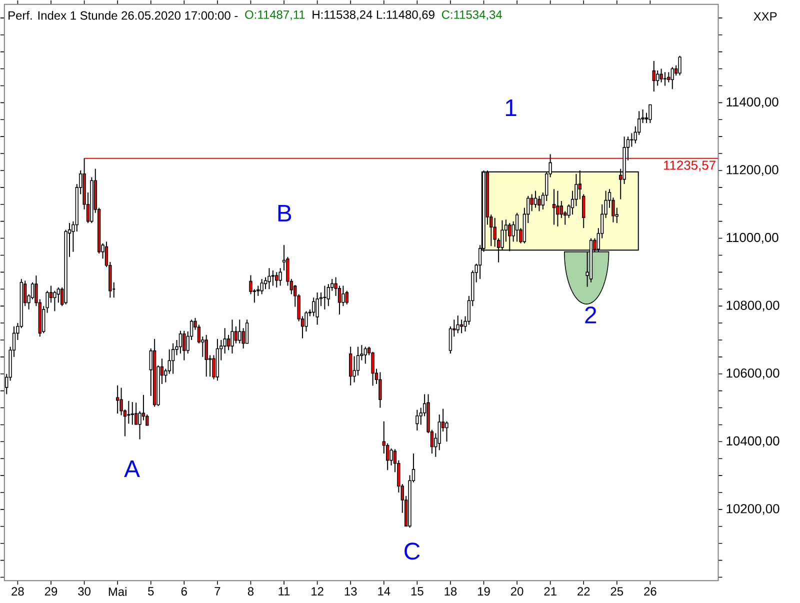 The width and height of the screenshot is (800, 603). Describe the element at coordinates (350, 591) in the screenshot. I see `x-tick-label: 13` at that location.